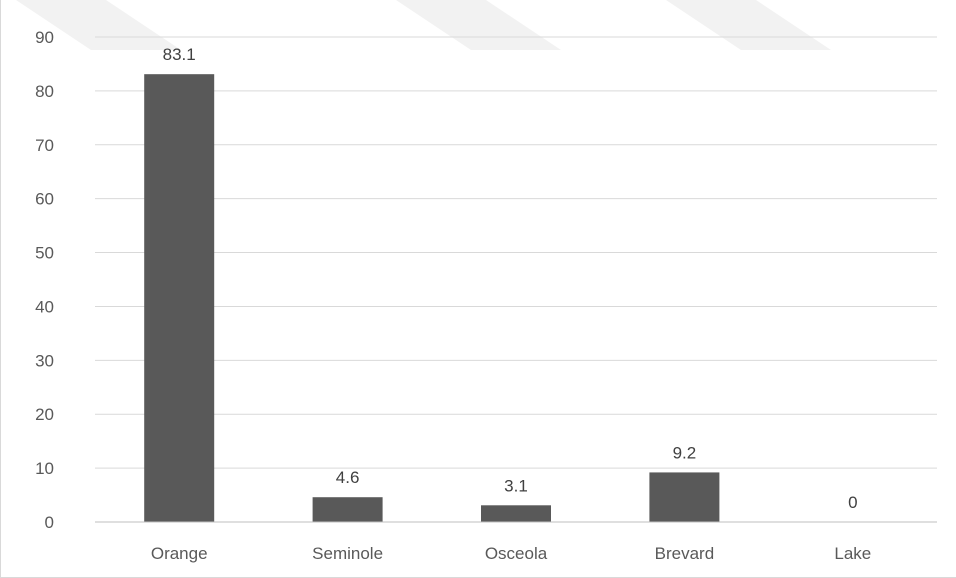 The image size is (956, 578). I want to click on data-label-seminole: 4.6, so click(348, 477).